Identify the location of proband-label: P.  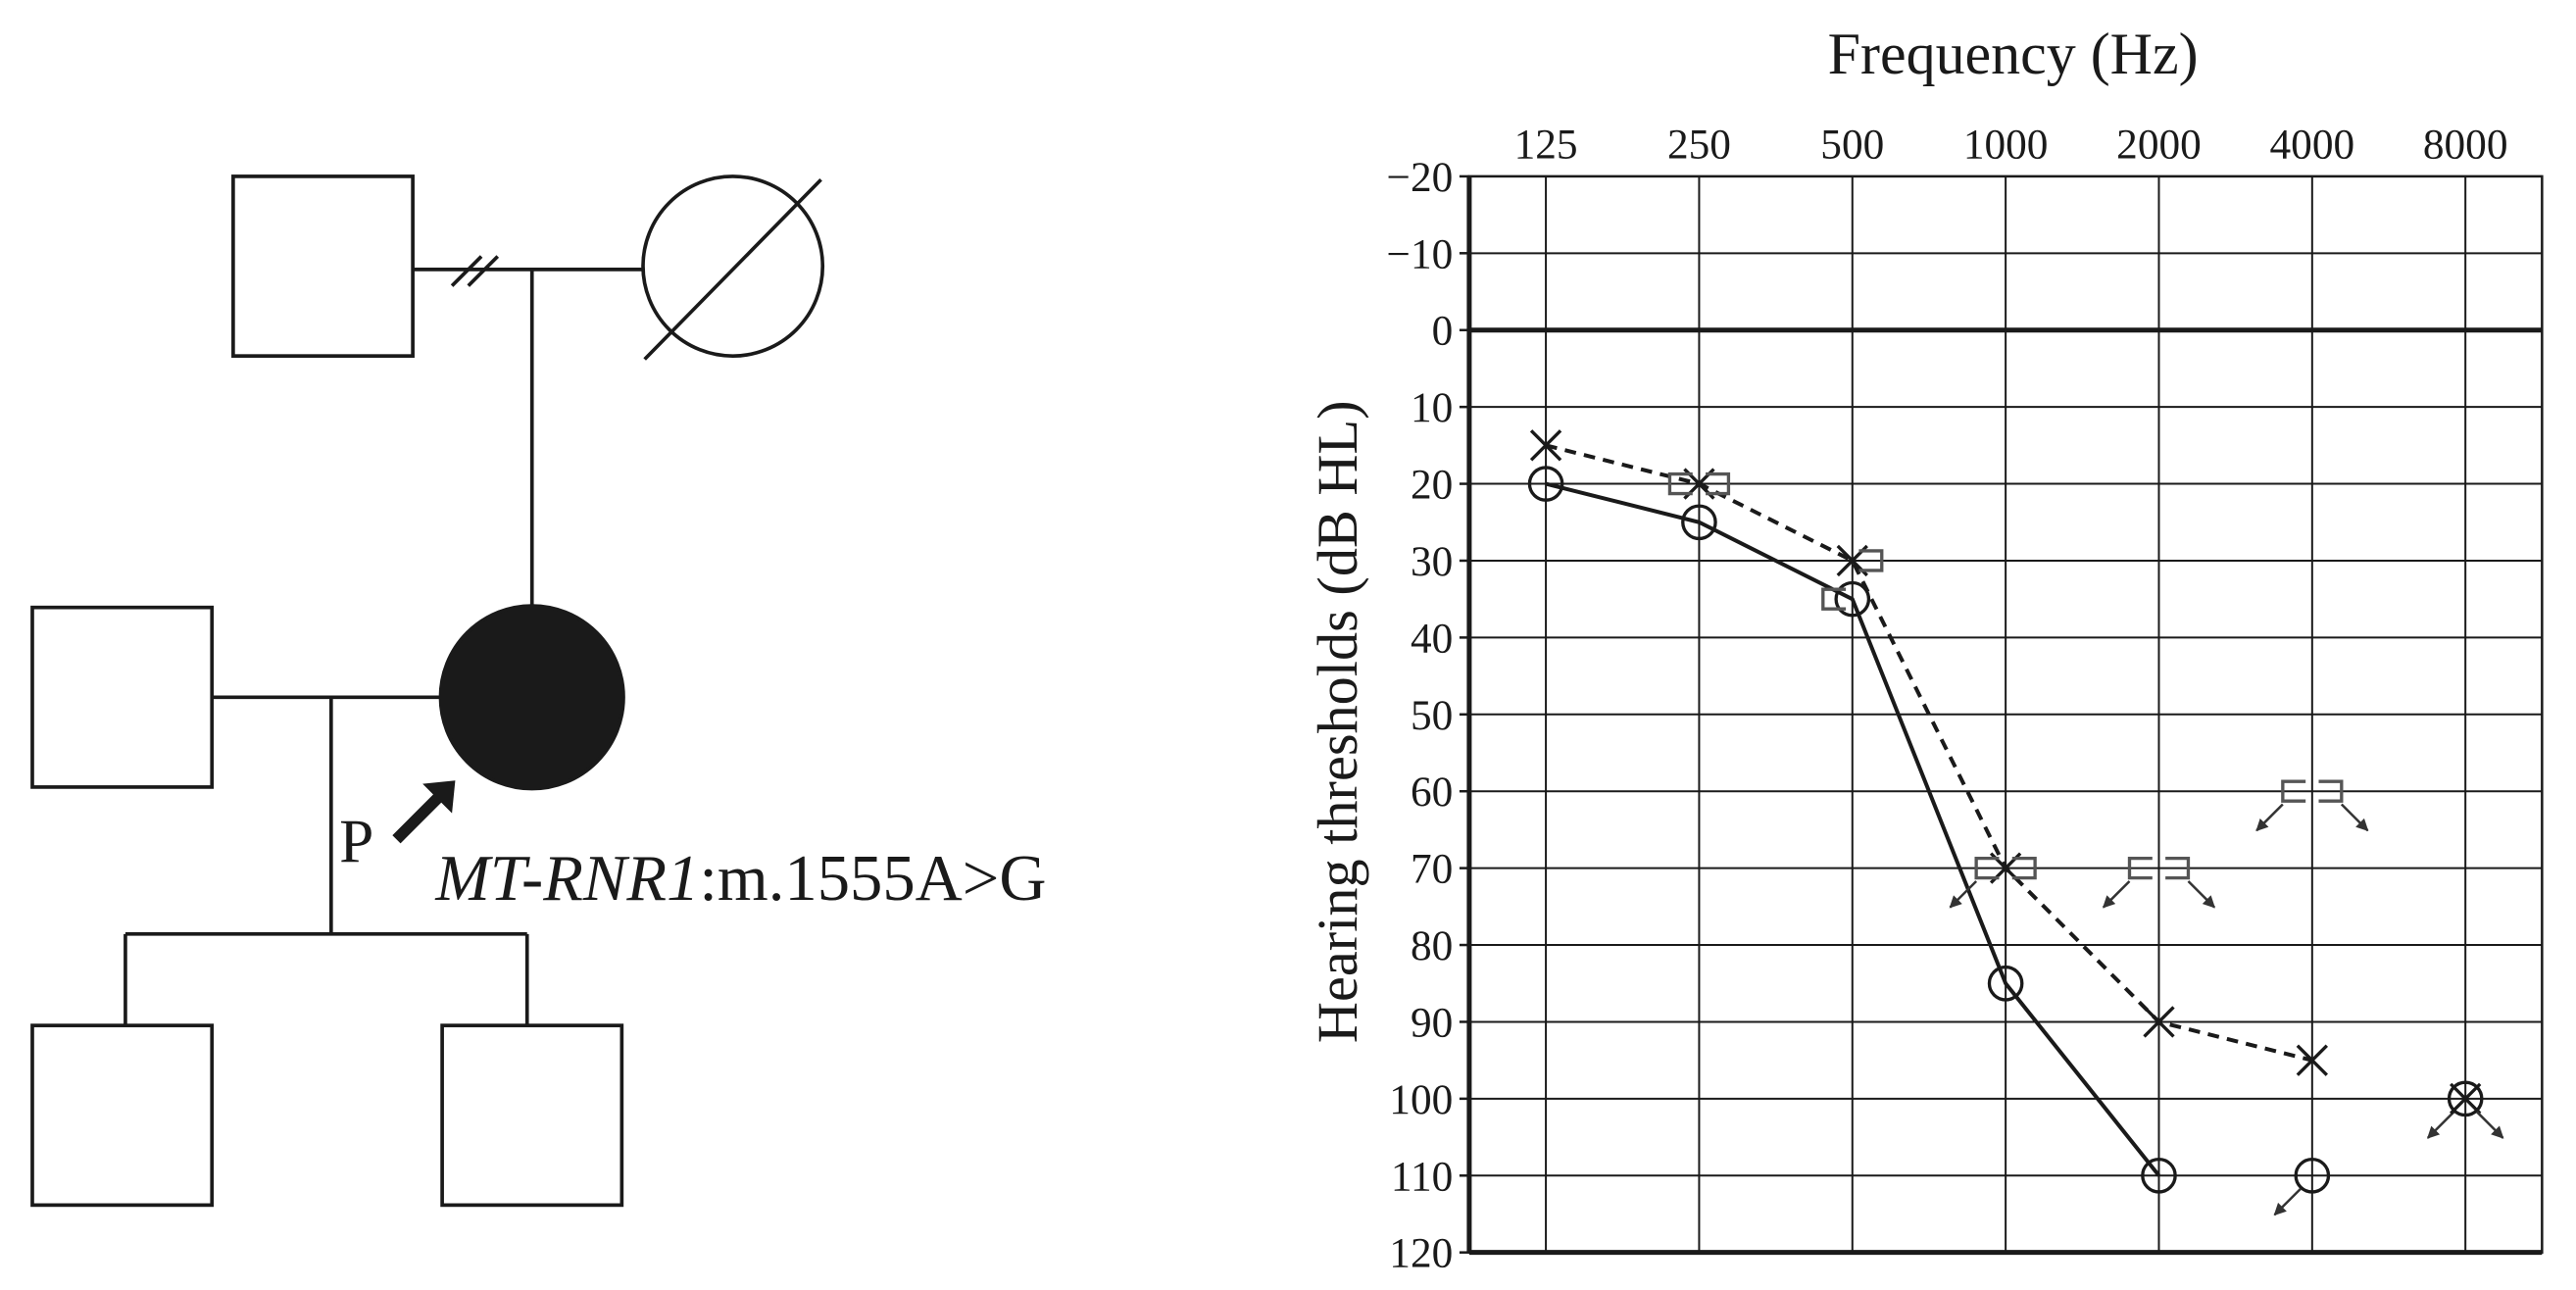
(356, 842).